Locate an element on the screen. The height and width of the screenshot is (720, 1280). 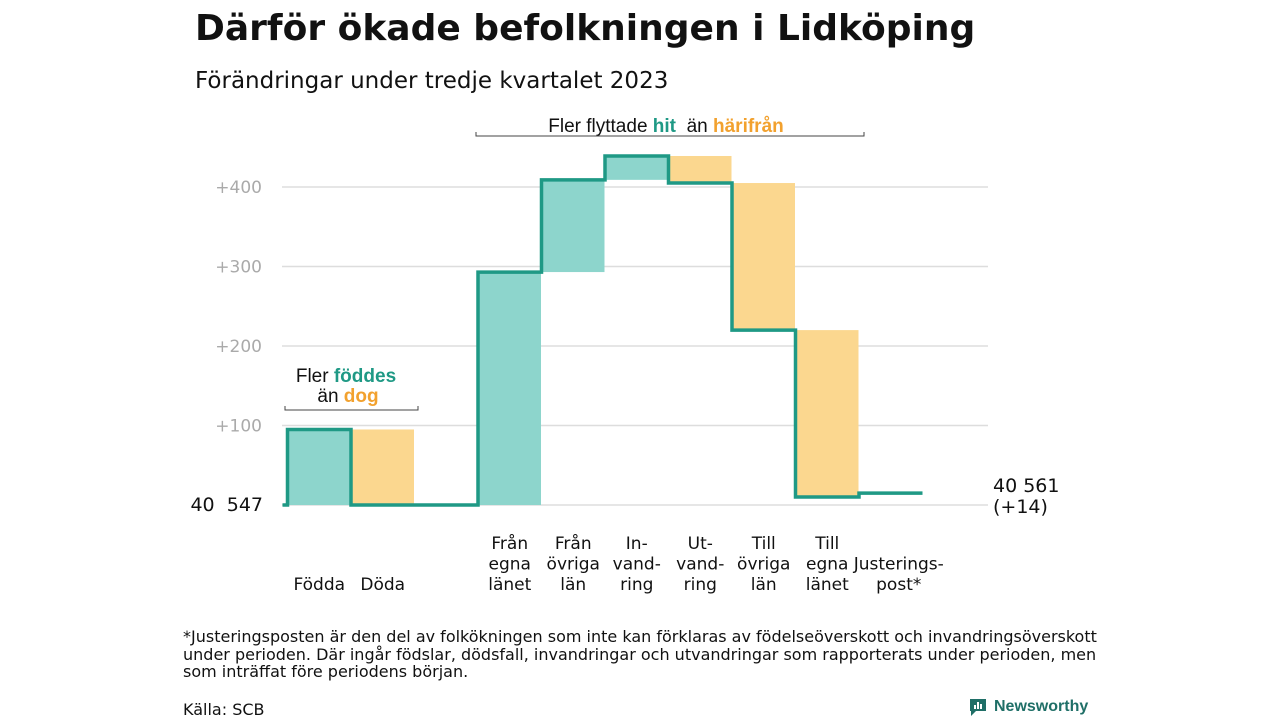
chart-subtitle: Förändringar under tredje kvartalet 2023 is located at coordinates (432, 81).